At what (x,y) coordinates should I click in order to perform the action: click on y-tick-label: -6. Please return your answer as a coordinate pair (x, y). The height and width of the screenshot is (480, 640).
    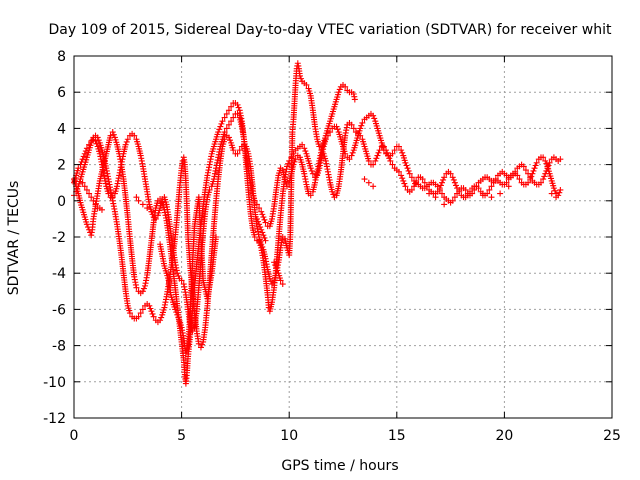
    Looking at the image, I should click on (59, 310).